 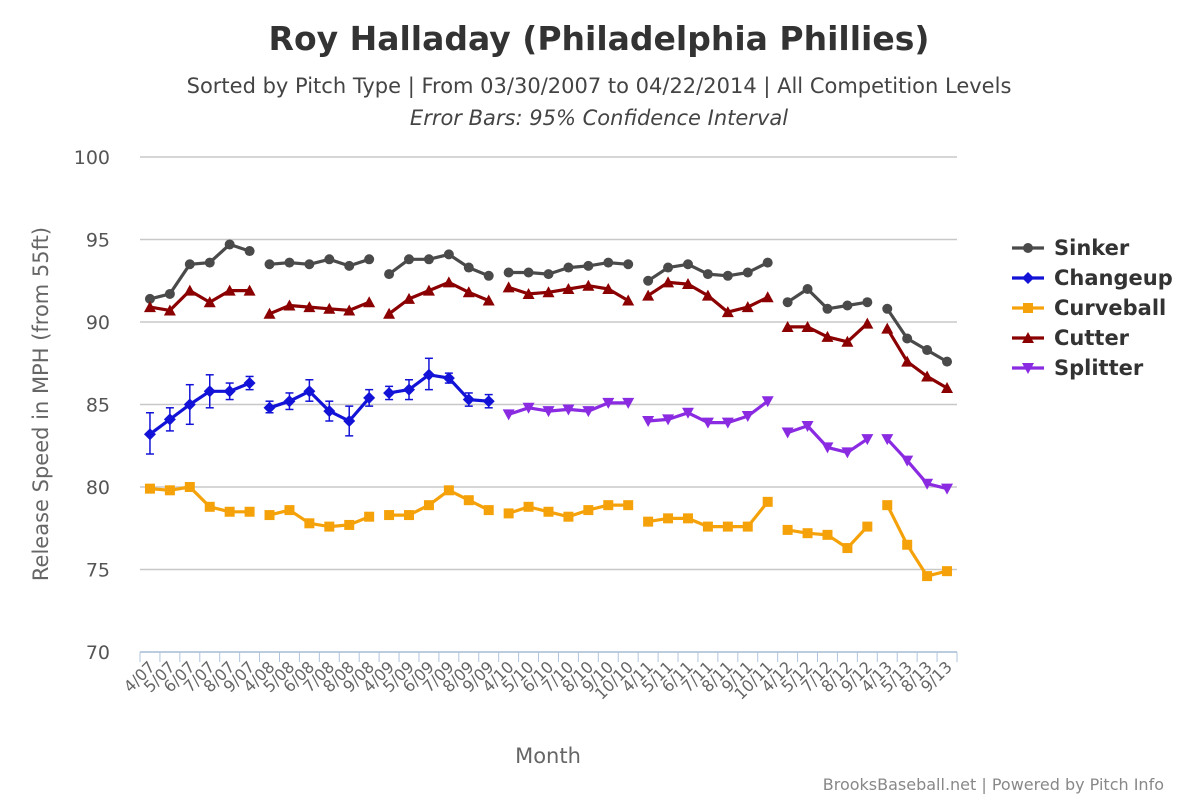 I want to click on legend-item-curveball: Curveball, so click(x=1089, y=308).